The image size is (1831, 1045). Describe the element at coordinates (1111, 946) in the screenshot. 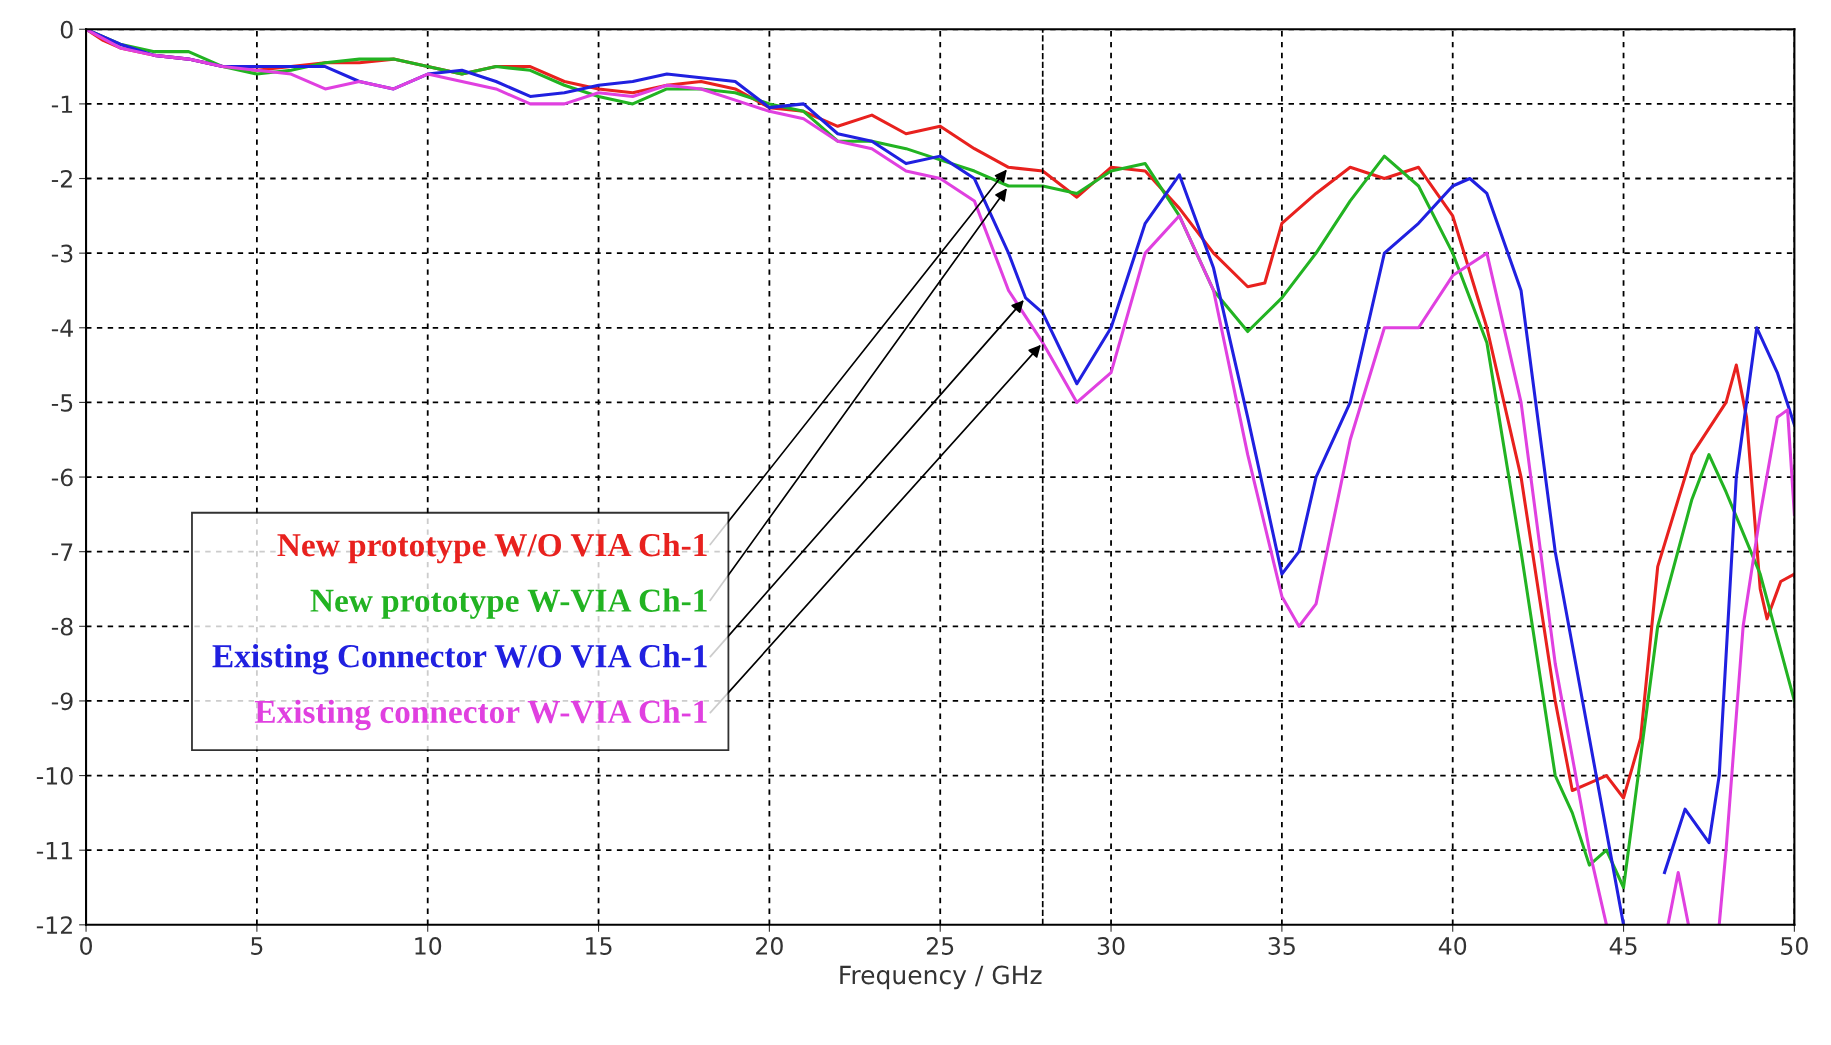

I see `x-tick-label: 30` at that location.